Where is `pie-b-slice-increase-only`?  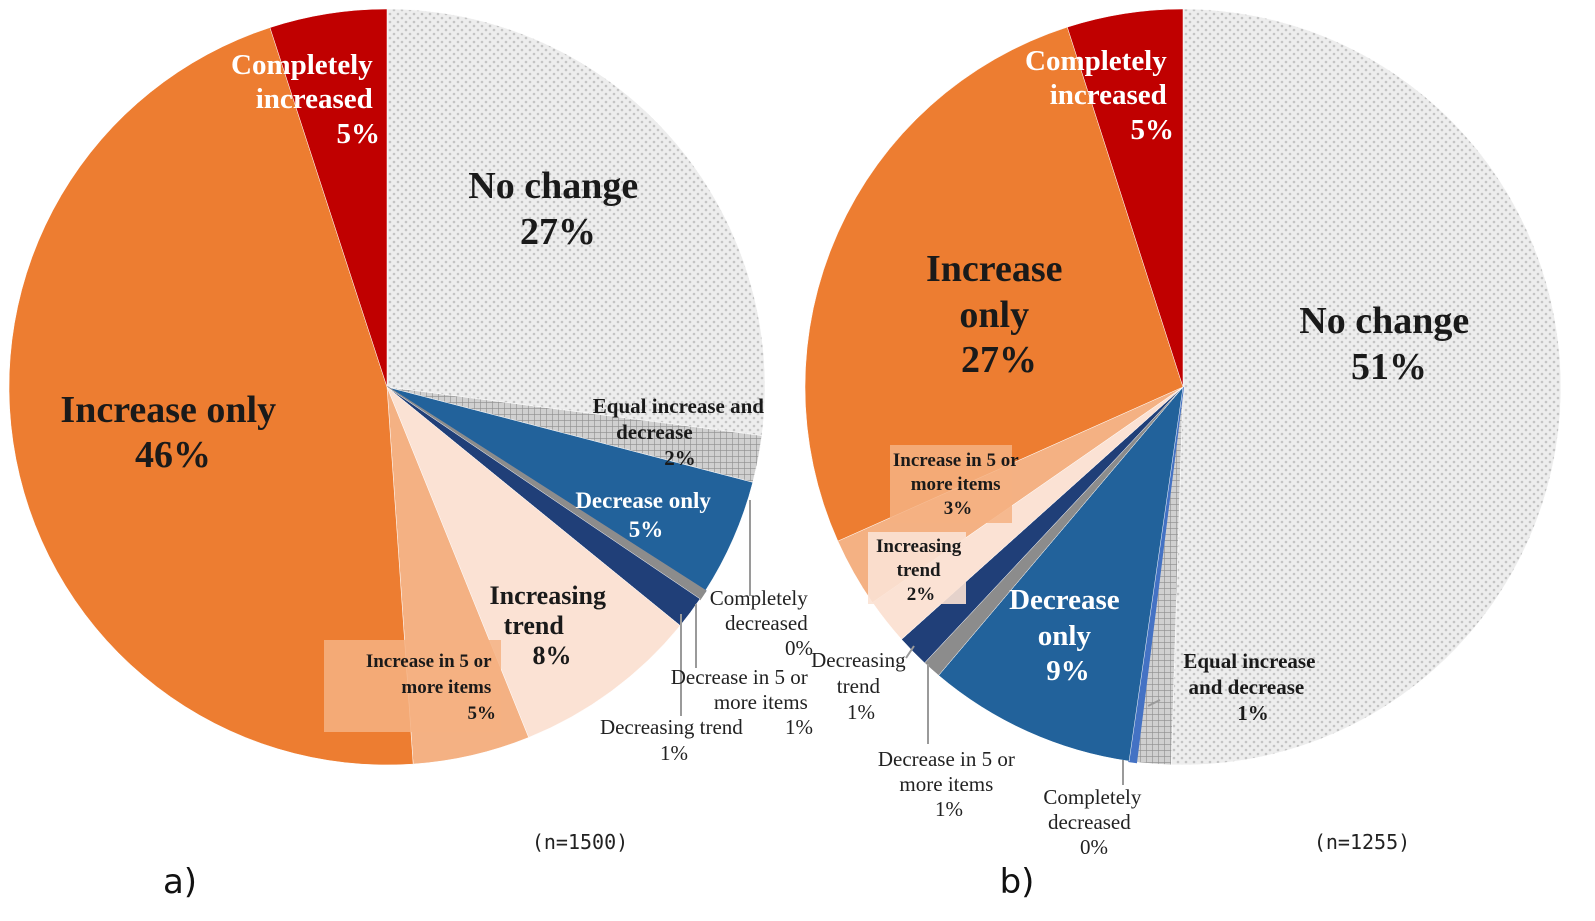 pie-b-slice-increase-only is located at coordinates (994, 284).